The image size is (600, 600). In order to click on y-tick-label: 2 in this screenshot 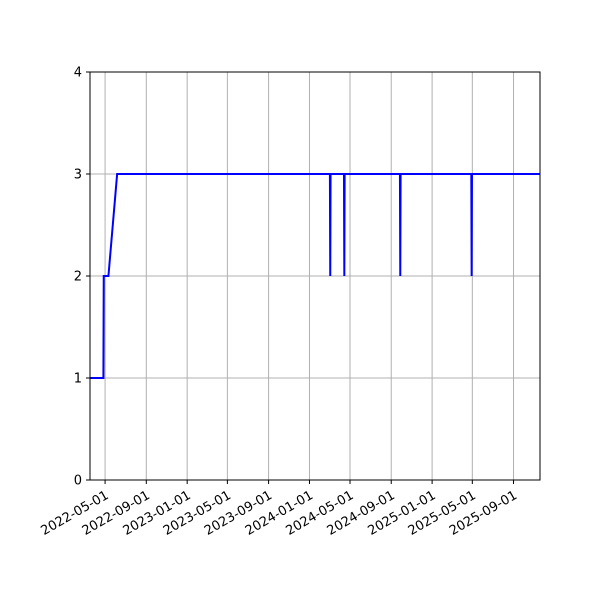, I will do `click(78, 277)`.